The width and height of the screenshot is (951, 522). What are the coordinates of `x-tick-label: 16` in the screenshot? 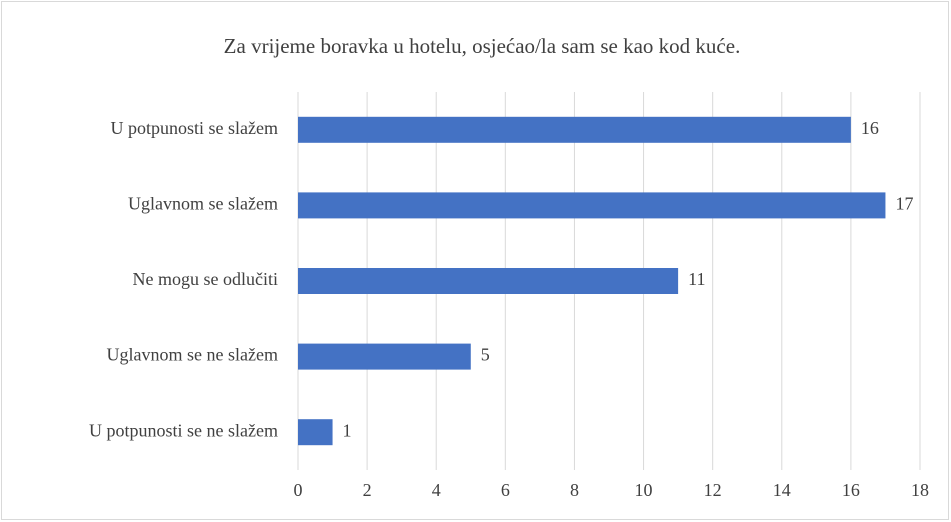 It's located at (851, 490).